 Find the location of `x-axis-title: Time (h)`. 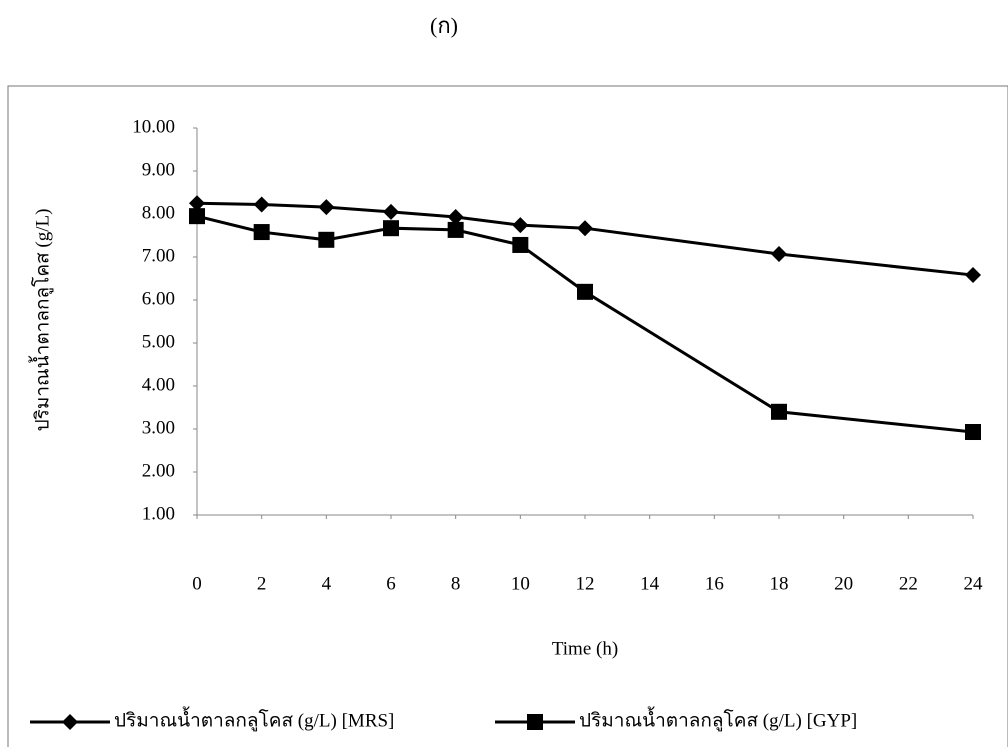

x-axis-title: Time (h) is located at coordinates (585, 648).